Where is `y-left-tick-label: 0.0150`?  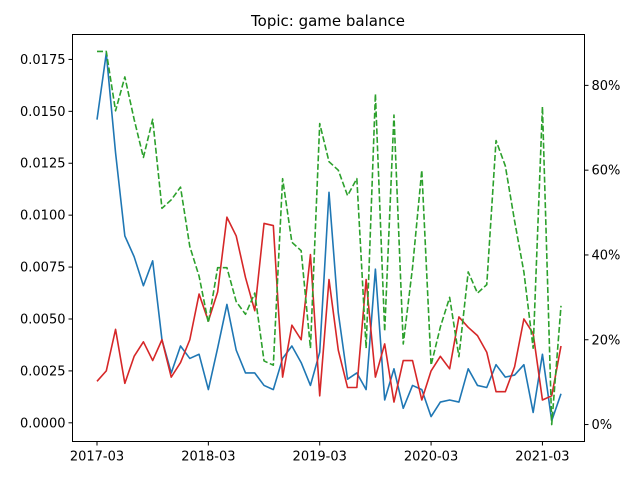
y-left-tick-label: 0.0150 is located at coordinates (43, 112).